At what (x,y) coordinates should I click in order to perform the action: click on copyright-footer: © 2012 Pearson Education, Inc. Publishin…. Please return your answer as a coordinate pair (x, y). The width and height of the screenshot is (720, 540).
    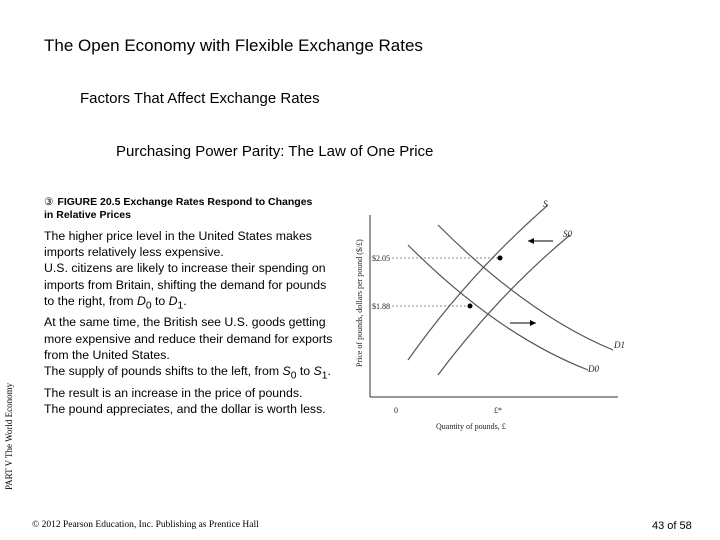
    Looking at the image, I should click on (145, 525).